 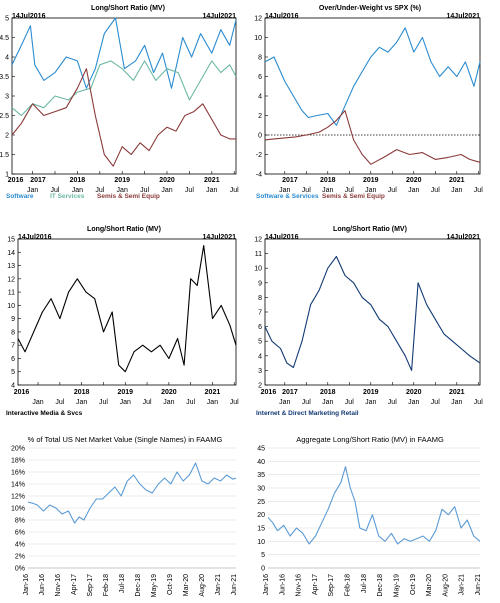 I want to click on y-tick-label: 10%, so click(x=18, y=509).